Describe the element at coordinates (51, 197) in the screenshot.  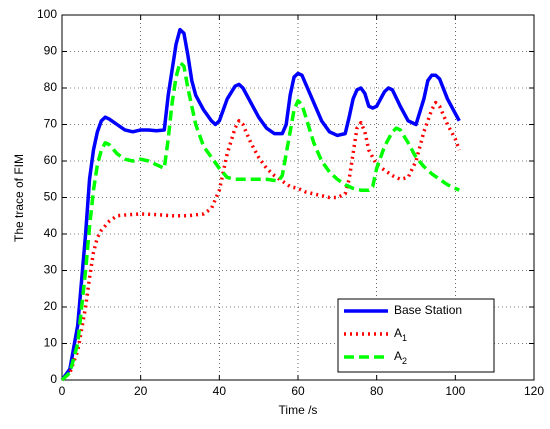
I see `y-tick-label: 50` at that location.